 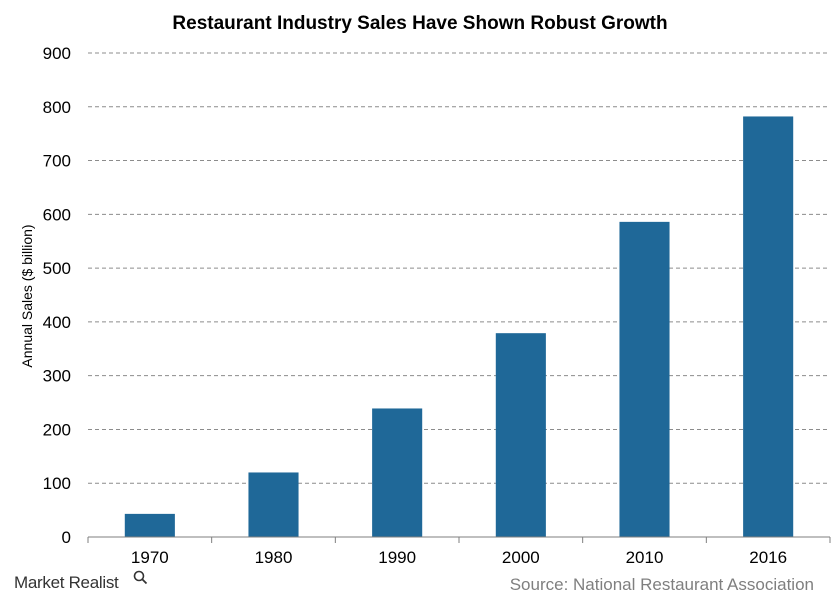 What do you see at coordinates (57, 483) in the screenshot?
I see `y-tick-label: 100` at bounding box center [57, 483].